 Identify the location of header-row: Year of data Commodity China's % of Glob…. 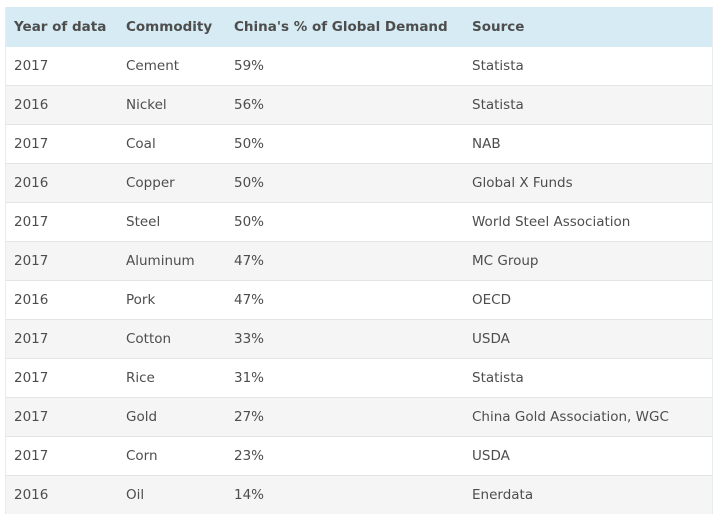
(359, 27).